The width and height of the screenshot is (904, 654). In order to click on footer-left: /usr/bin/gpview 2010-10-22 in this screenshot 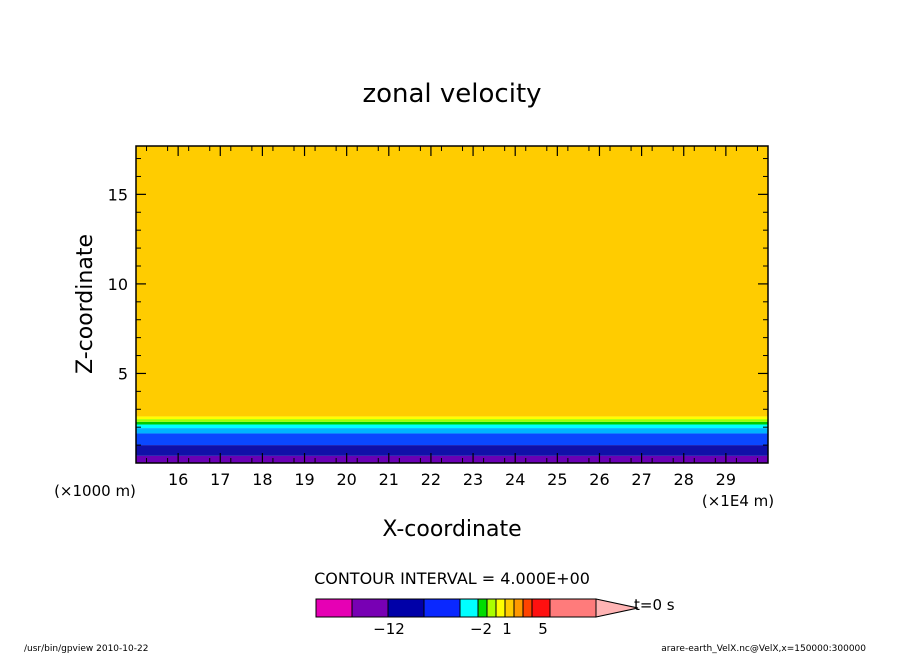, I will do `click(86, 649)`.